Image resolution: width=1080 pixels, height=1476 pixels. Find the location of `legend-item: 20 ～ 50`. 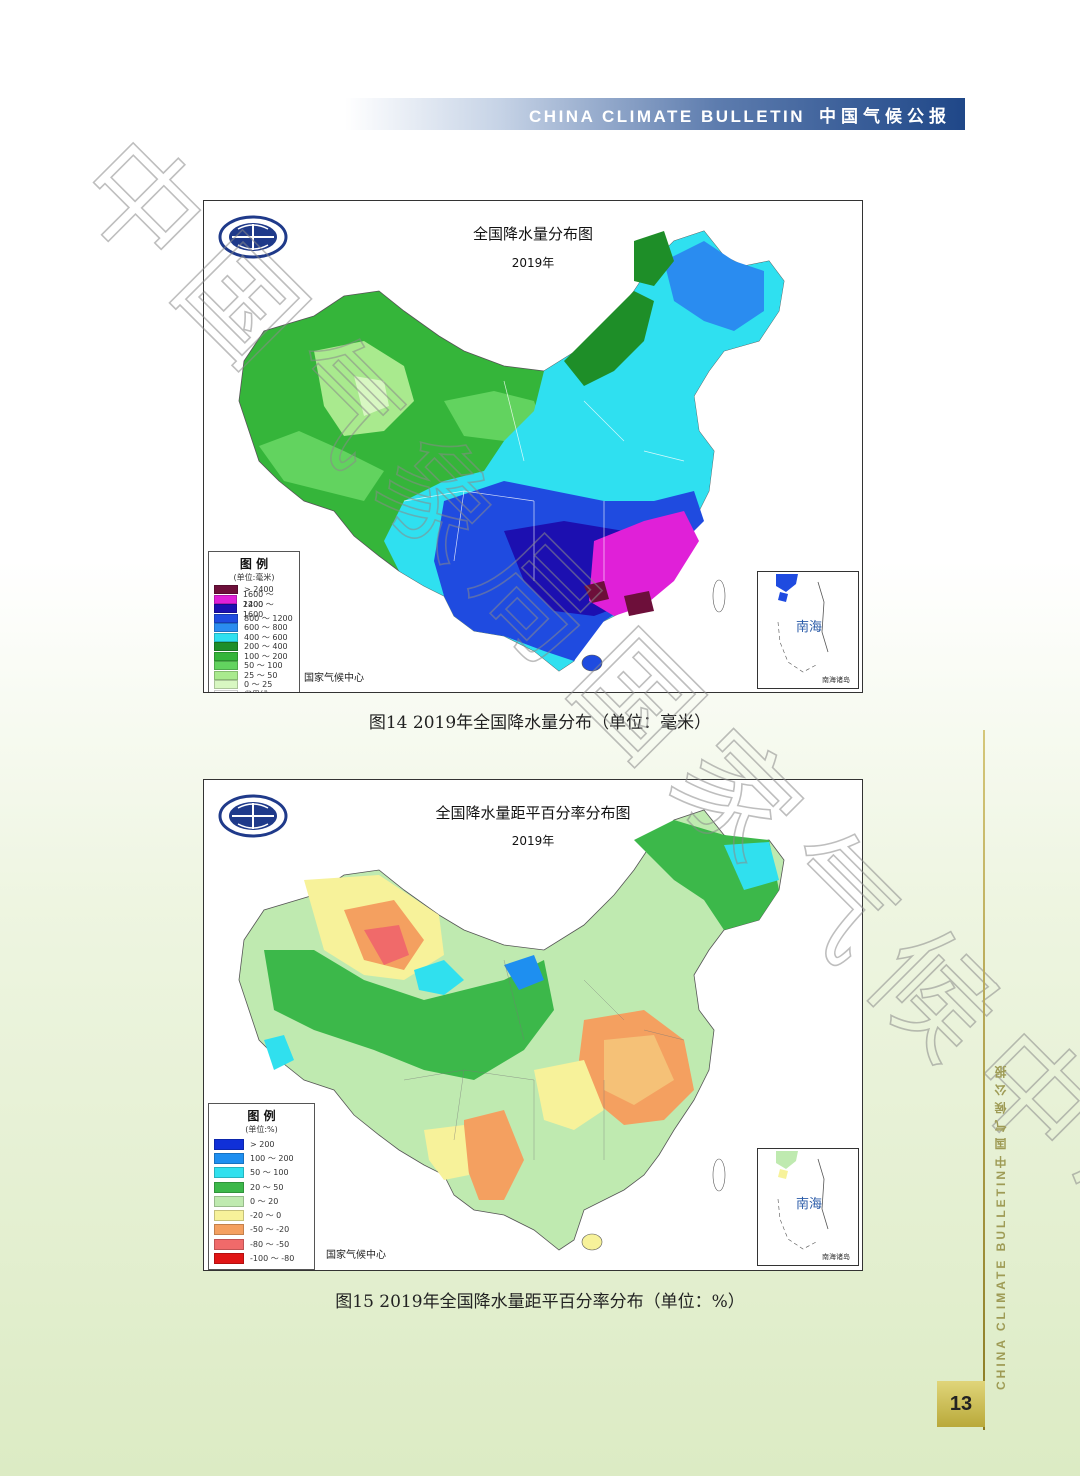

legend-item: 20 ～ 50 is located at coordinates (261, 1187).